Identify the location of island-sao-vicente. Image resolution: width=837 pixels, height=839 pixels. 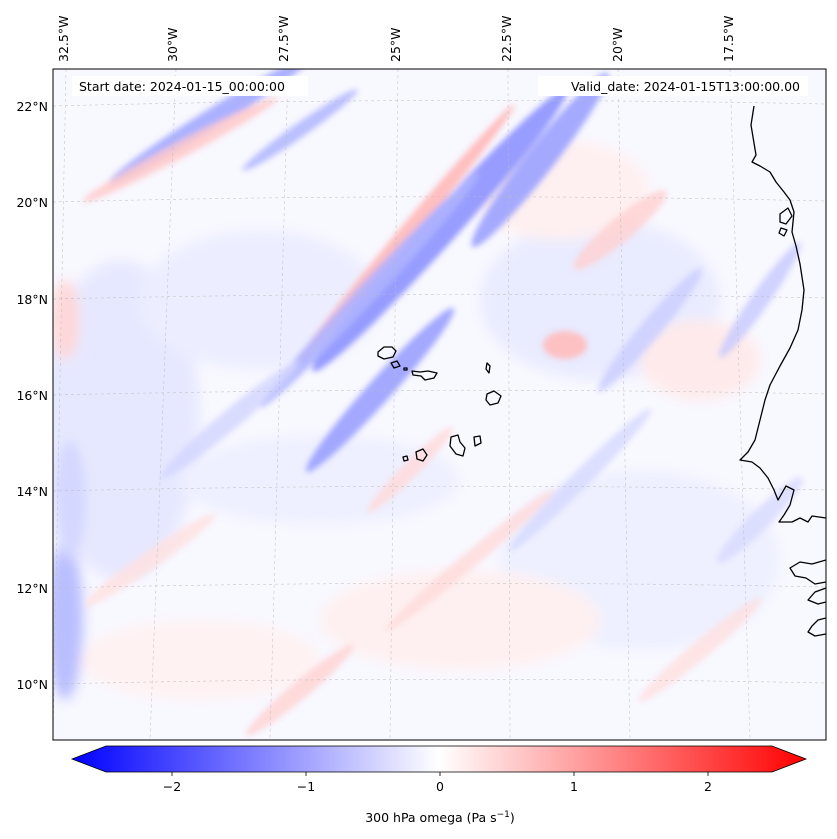
(395, 364).